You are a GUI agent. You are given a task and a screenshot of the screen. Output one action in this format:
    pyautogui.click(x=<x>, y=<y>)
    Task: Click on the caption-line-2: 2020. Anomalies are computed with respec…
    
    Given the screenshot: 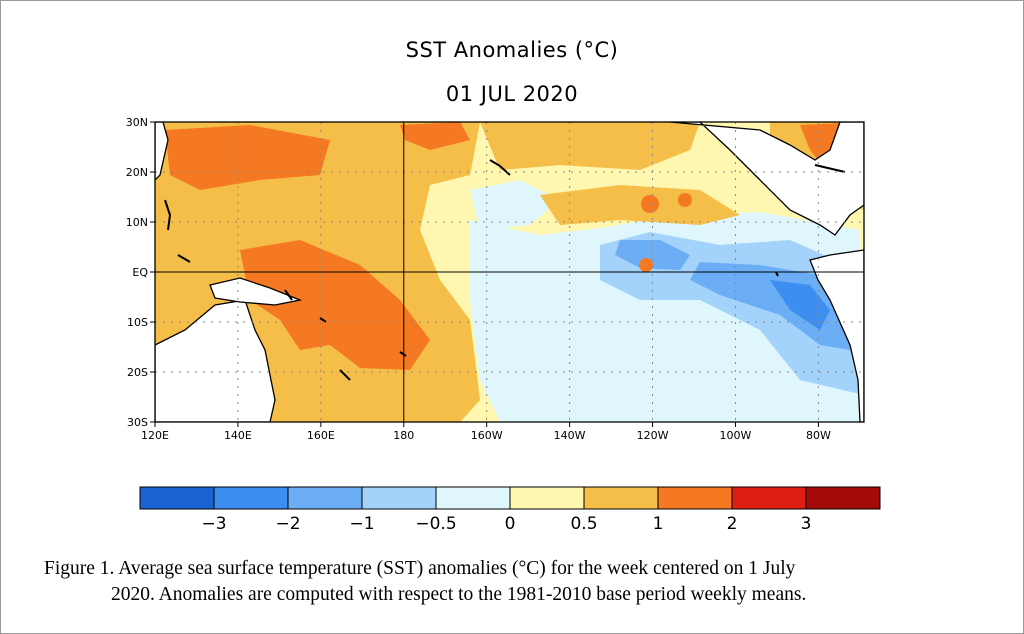 What is the action you would take?
    pyautogui.click(x=459, y=594)
    